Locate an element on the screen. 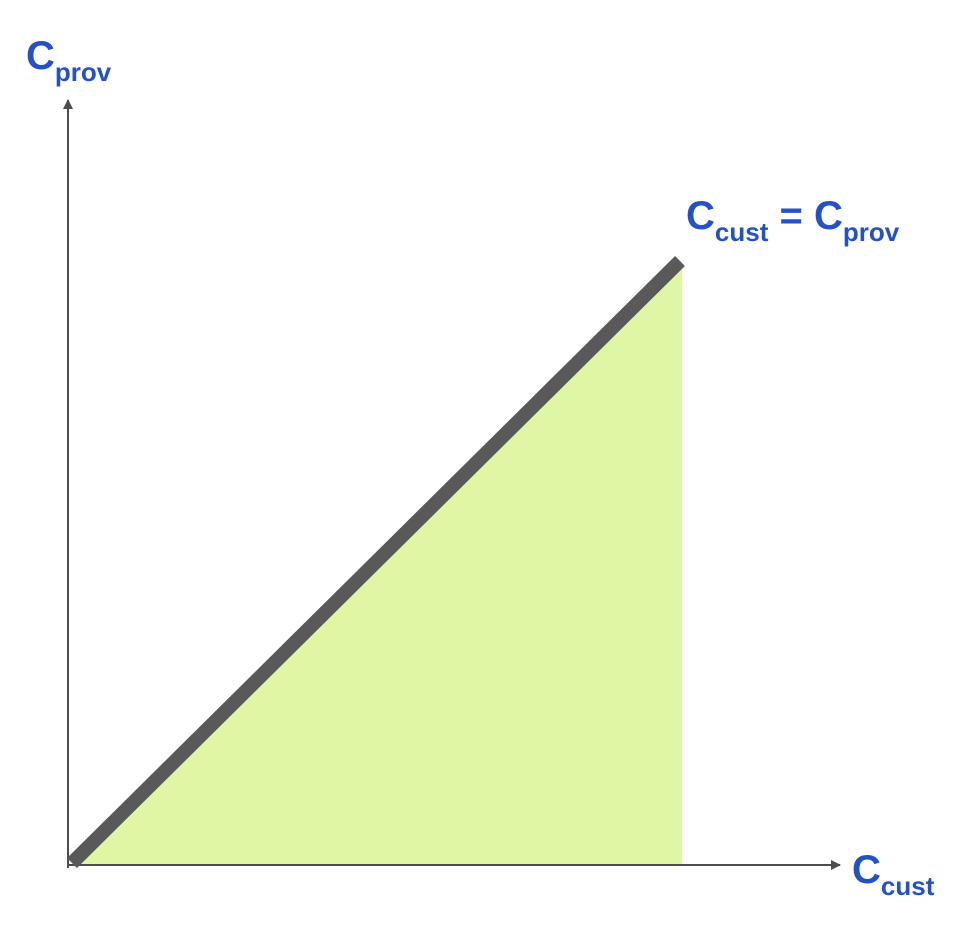 This screenshot has height=940, width=980. x-axis-label-main: C is located at coordinates (866, 870).